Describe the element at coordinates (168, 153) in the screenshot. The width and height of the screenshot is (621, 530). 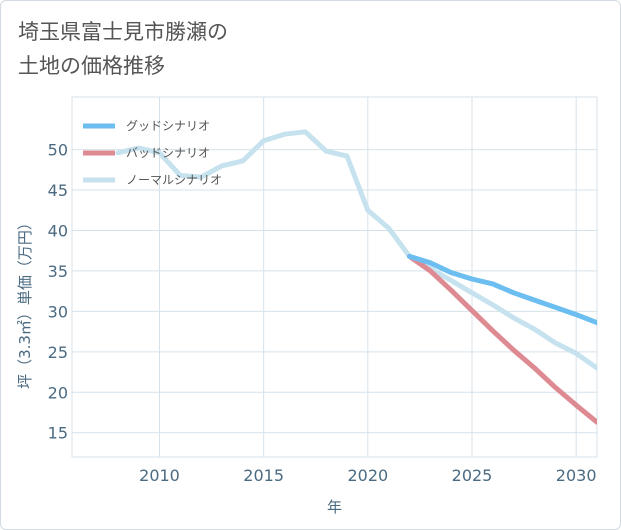
I see `legend-label: バッドシナリオ` at that location.